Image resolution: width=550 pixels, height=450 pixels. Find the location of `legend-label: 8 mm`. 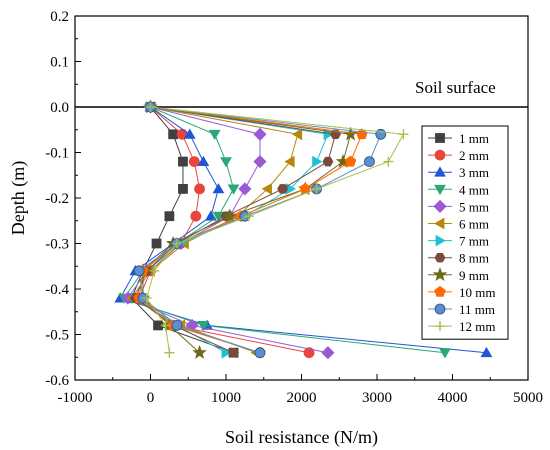

legend-label: 8 mm is located at coordinates (474, 258).